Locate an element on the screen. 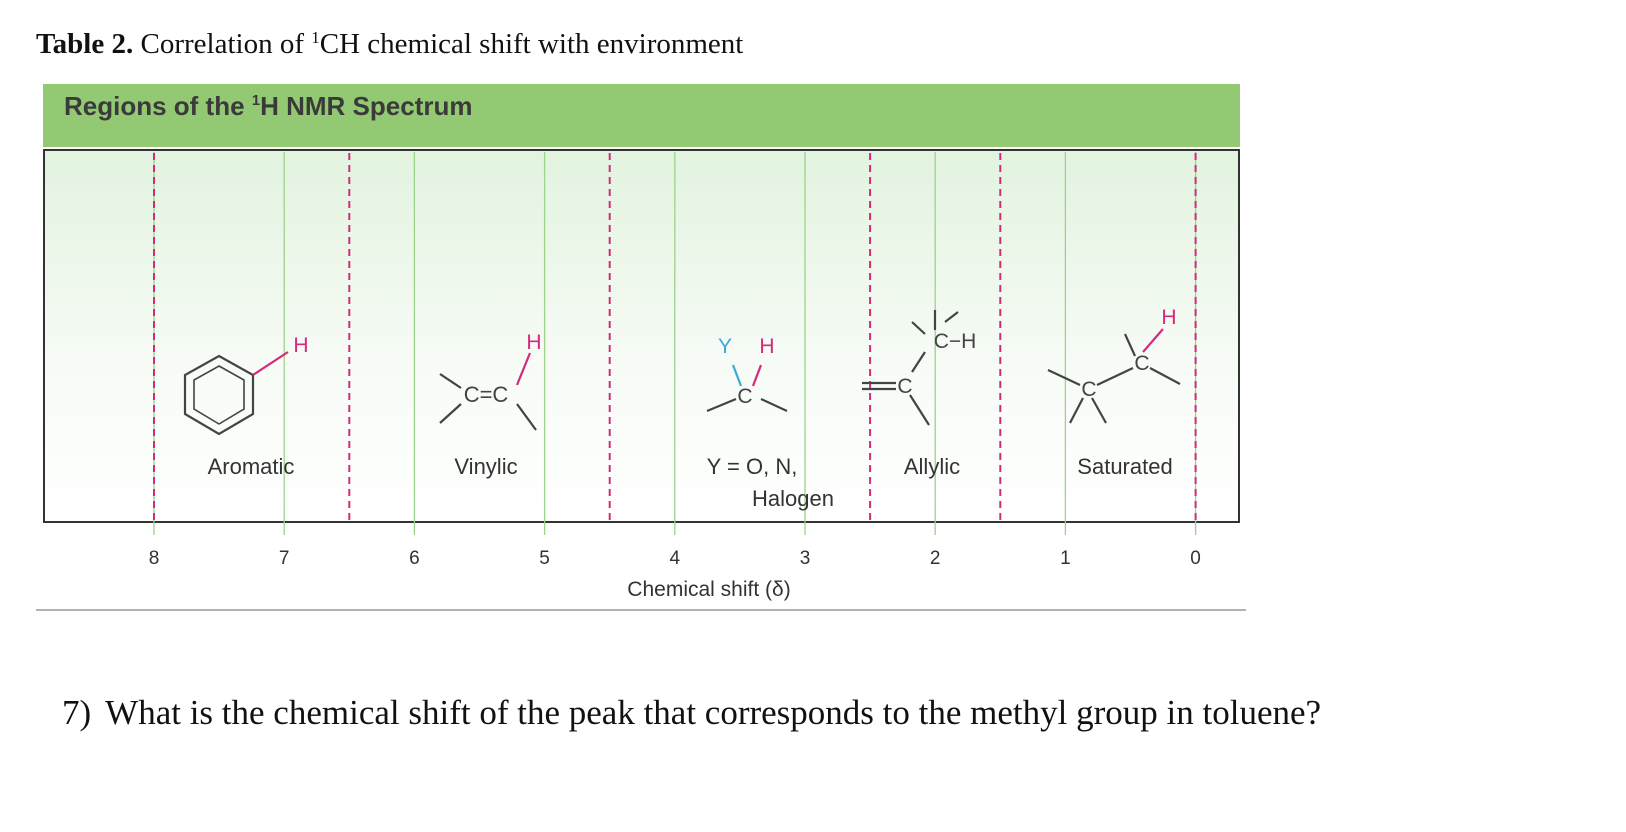  saturated-structure is located at coordinates (1114, 376).